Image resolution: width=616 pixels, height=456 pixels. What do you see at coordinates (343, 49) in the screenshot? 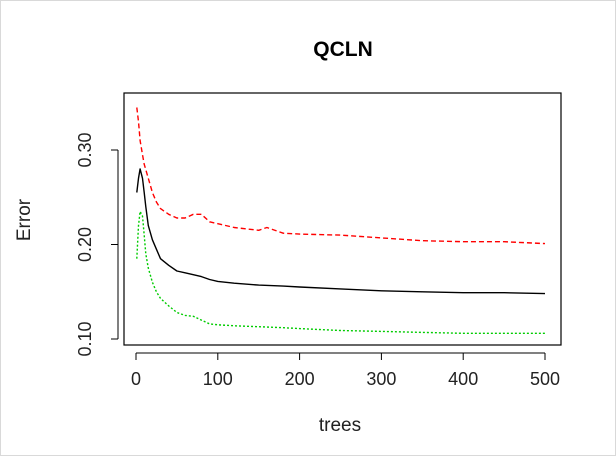
I see `chart-title: QCLN` at bounding box center [343, 49].